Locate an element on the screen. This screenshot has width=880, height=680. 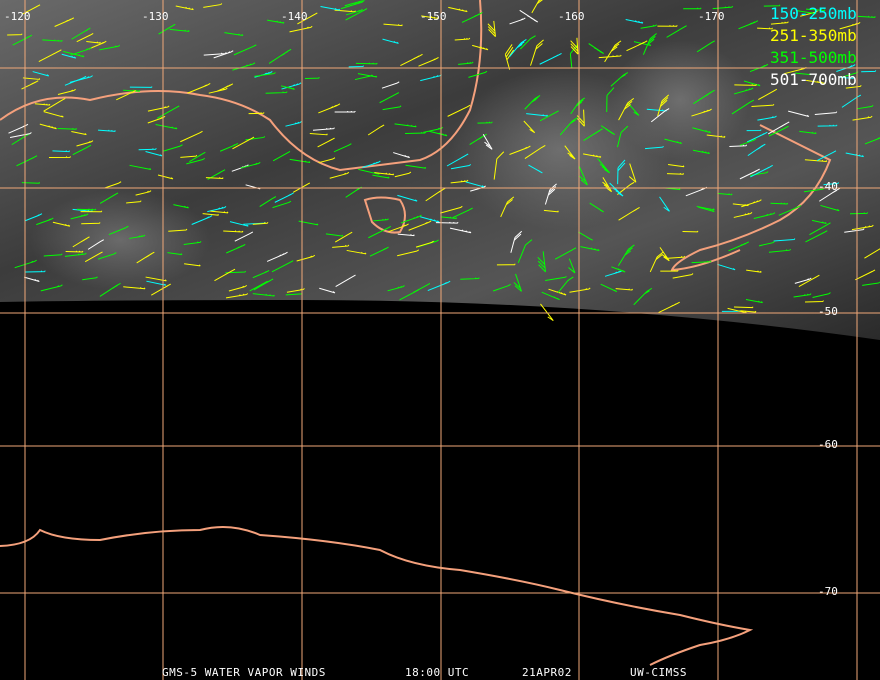
legend-entry: 351-500mb is located at coordinates (813, 57).